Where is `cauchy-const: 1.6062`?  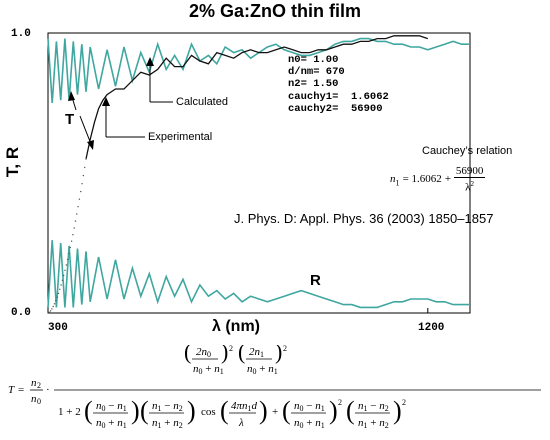
cauchy-const: 1.6062 is located at coordinates (426, 179).